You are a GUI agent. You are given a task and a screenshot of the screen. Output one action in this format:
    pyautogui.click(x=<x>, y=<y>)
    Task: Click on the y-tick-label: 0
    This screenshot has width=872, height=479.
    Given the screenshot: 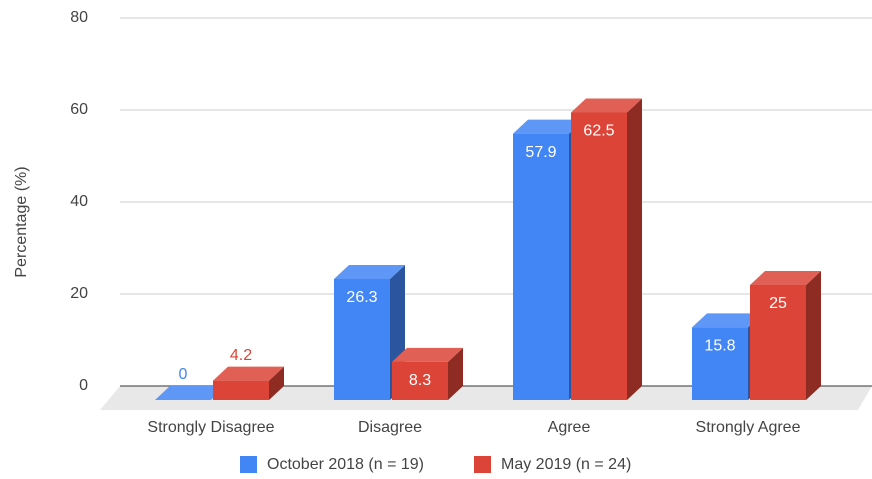 What is the action you would take?
    pyautogui.click(x=83, y=385)
    